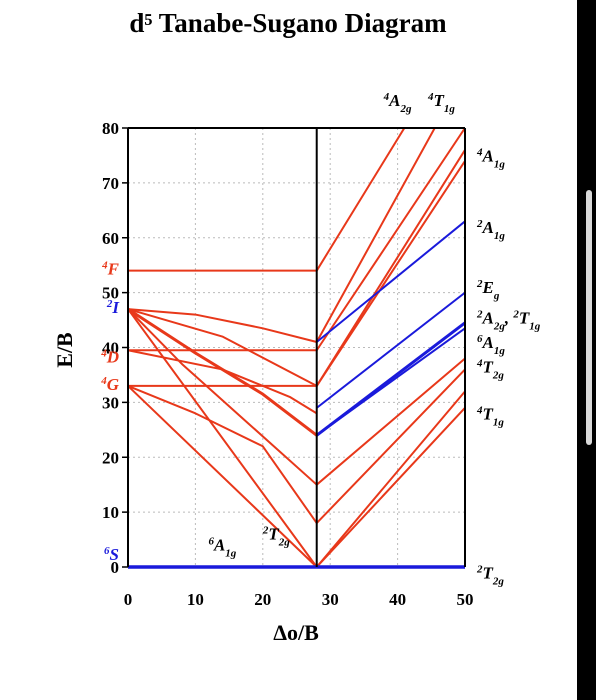 This screenshot has height=700, width=596. What do you see at coordinates (113, 307) in the screenshot?
I see `left-term-label: 2I` at bounding box center [113, 307].